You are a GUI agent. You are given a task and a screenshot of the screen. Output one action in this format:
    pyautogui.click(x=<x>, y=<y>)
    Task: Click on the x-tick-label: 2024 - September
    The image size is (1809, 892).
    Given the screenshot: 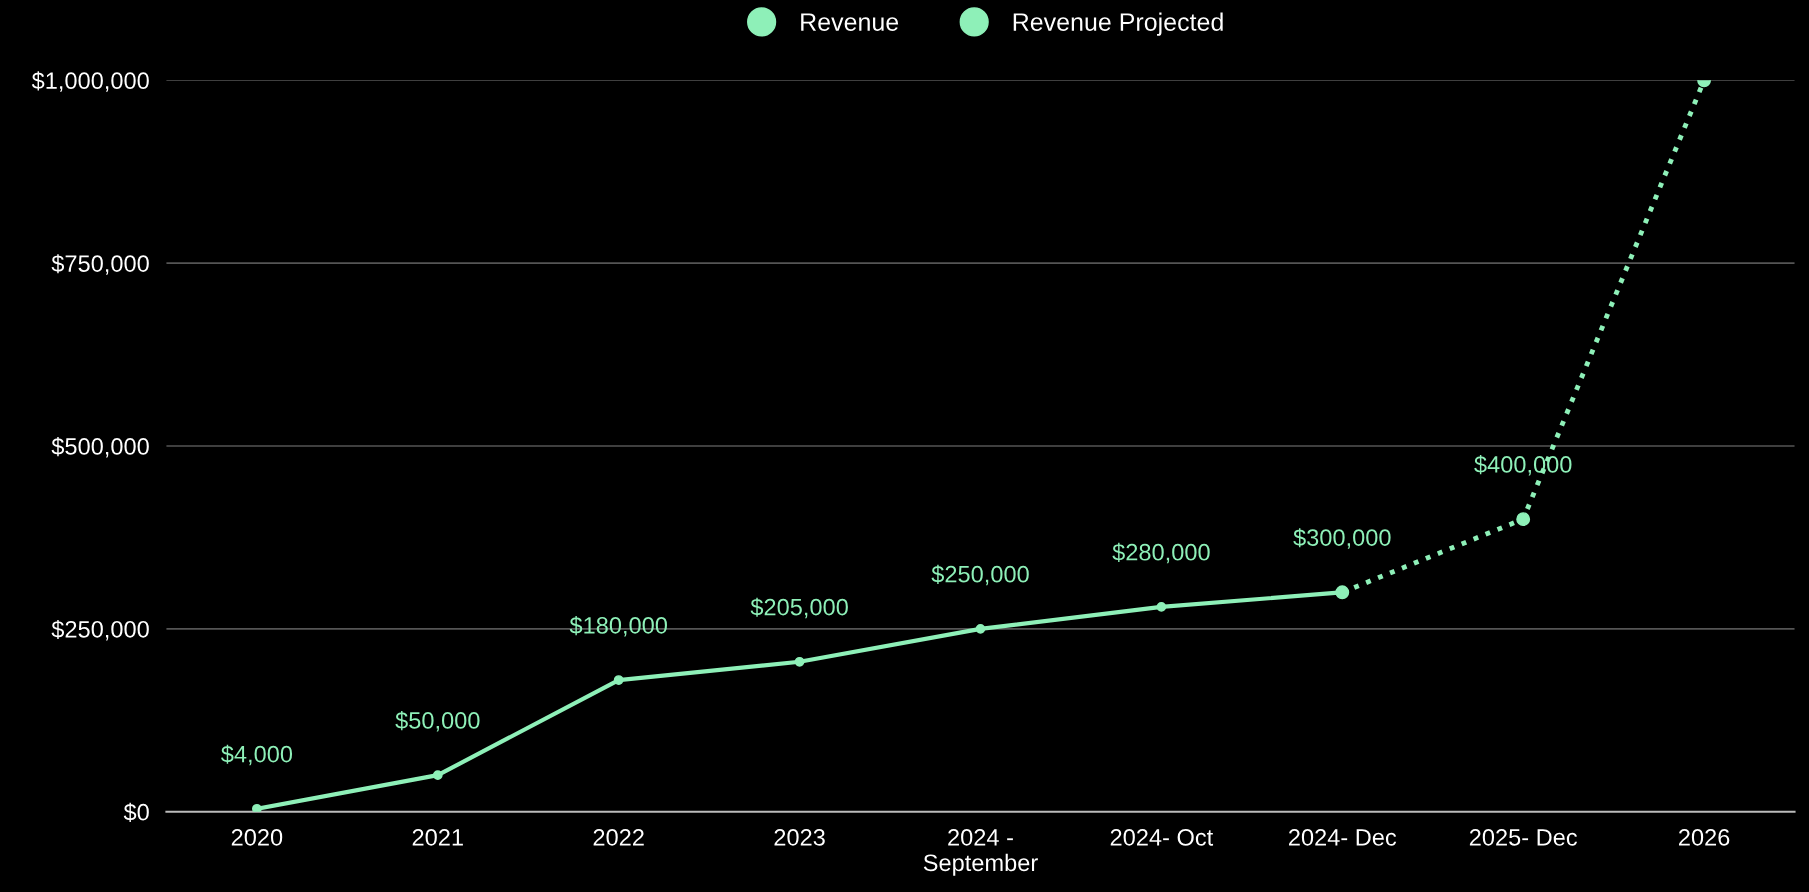 What is the action you would take?
    pyautogui.click(x=980, y=852)
    